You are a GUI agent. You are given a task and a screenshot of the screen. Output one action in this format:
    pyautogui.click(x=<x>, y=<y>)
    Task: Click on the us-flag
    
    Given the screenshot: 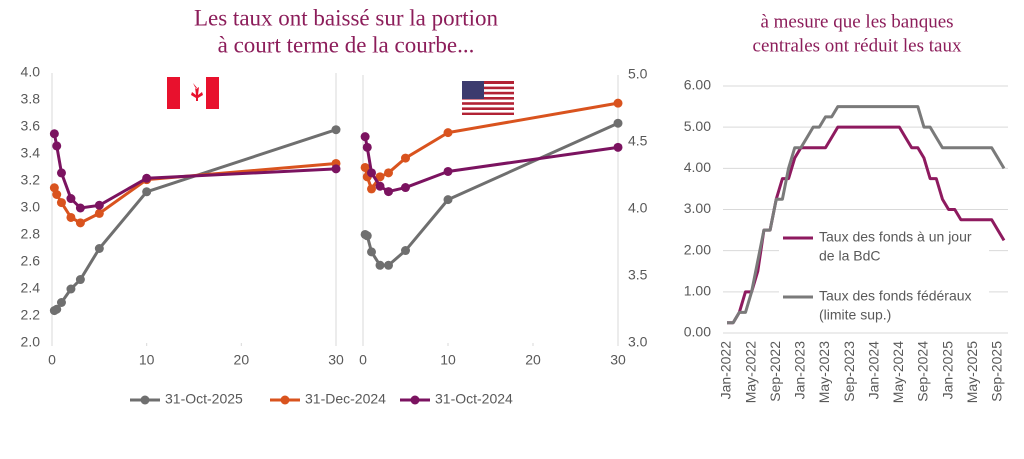 What is the action you would take?
    pyautogui.click(x=488, y=98)
    